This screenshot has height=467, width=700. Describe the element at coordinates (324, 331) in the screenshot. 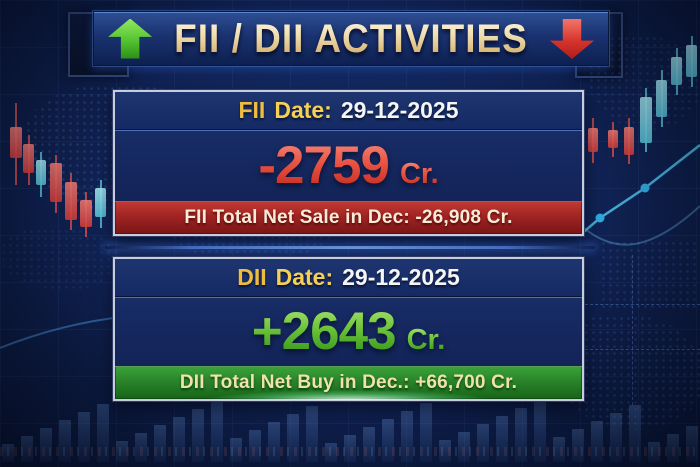

I see `dii-net-value: +2643` at that location.